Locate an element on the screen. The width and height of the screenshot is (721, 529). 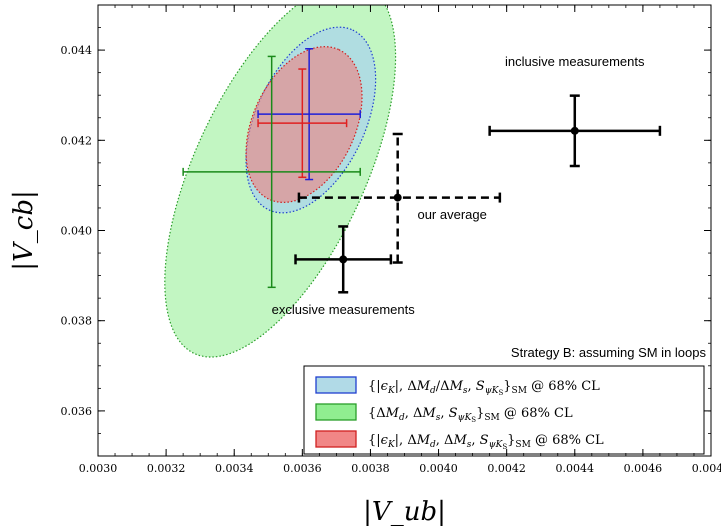
x-tick-label: 0.0040 is located at coordinates (438, 468).